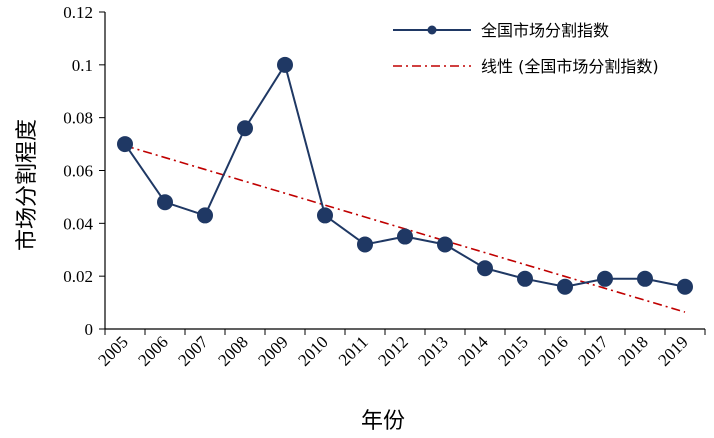 The width and height of the screenshot is (714, 438). Describe the element at coordinates (432, 30) in the screenshot. I see `legend-main-series-marker` at that location.